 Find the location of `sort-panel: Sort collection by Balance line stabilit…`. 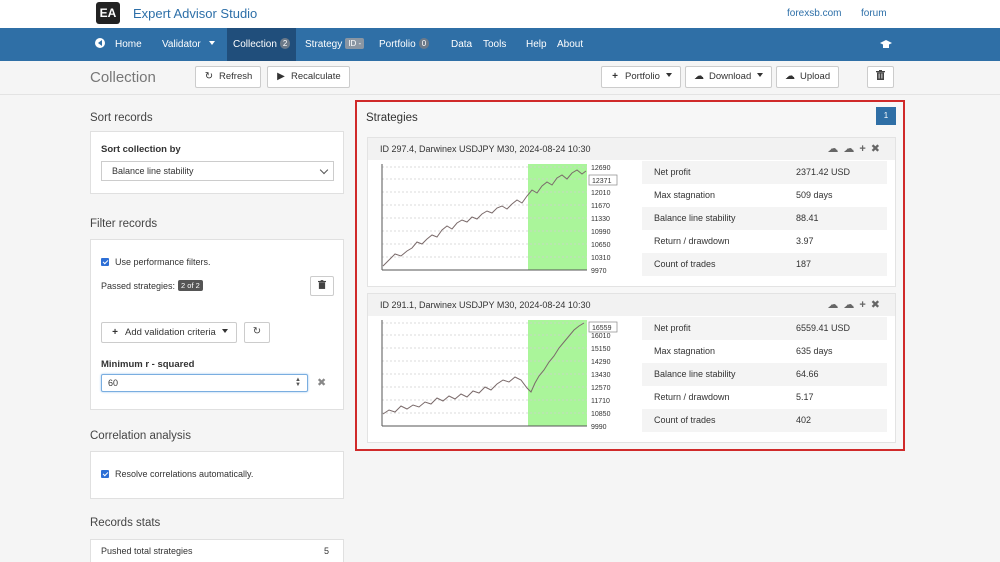

sort-panel: Sort collection by Balance line stabilit… is located at coordinates (217, 162).